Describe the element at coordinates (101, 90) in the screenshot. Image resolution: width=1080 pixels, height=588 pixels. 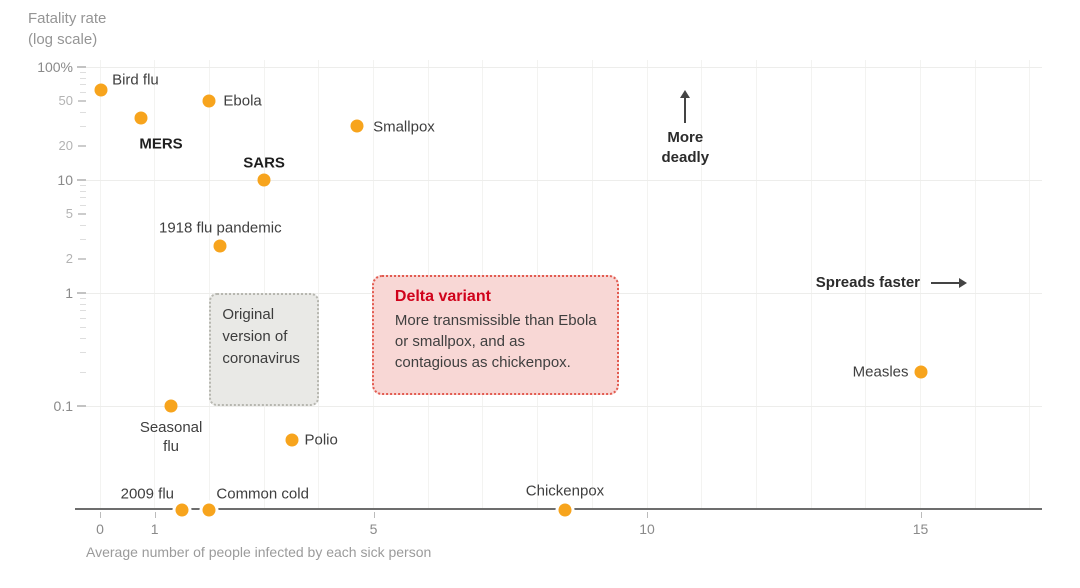
I see `point-dot-bird-flu` at that location.